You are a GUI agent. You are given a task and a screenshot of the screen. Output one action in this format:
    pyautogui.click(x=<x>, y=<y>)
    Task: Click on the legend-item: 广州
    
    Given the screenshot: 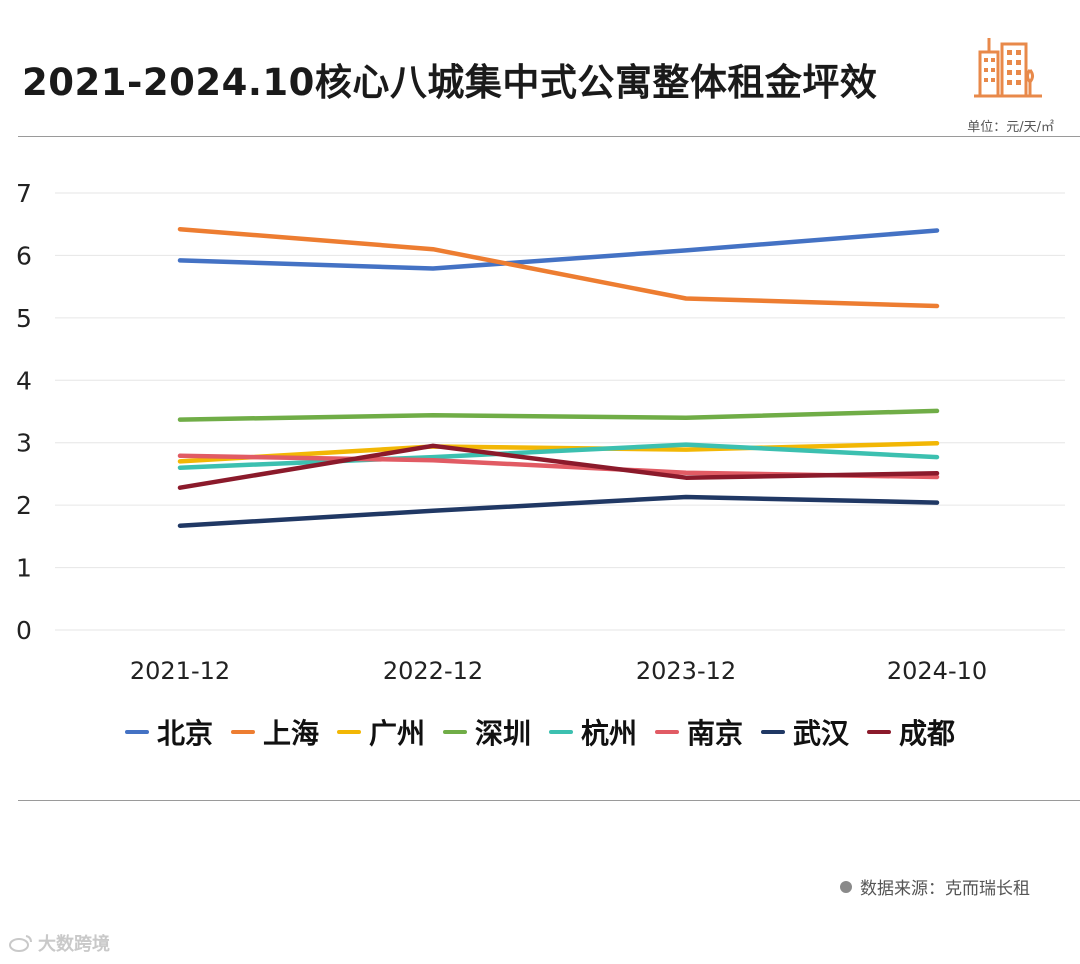 What is the action you would take?
    pyautogui.click(x=380, y=732)
    